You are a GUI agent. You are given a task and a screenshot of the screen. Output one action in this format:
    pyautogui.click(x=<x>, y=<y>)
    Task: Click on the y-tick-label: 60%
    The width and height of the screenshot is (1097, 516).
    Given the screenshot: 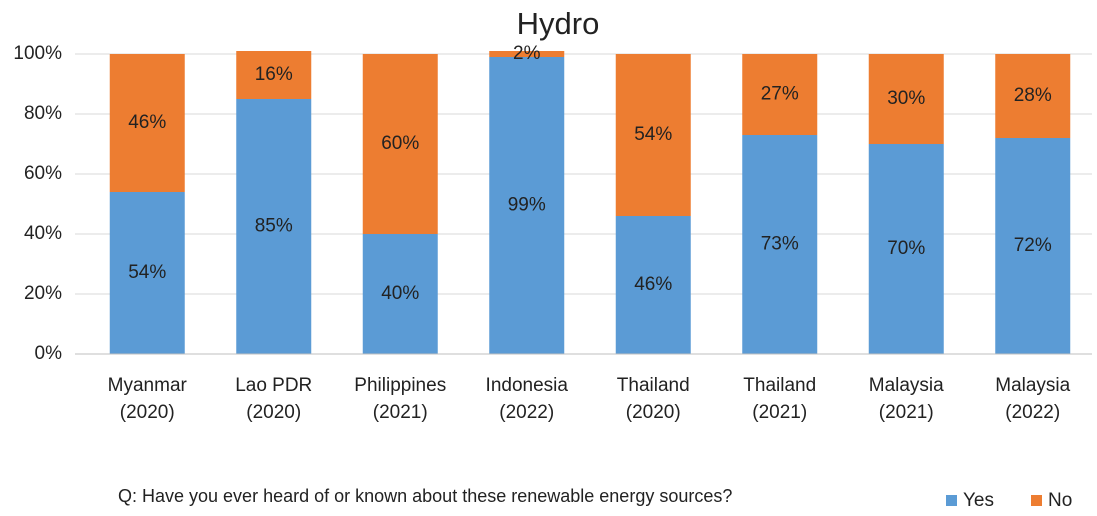 What is the action you would take?
    pyautogui.click(x=43, y=173)
    